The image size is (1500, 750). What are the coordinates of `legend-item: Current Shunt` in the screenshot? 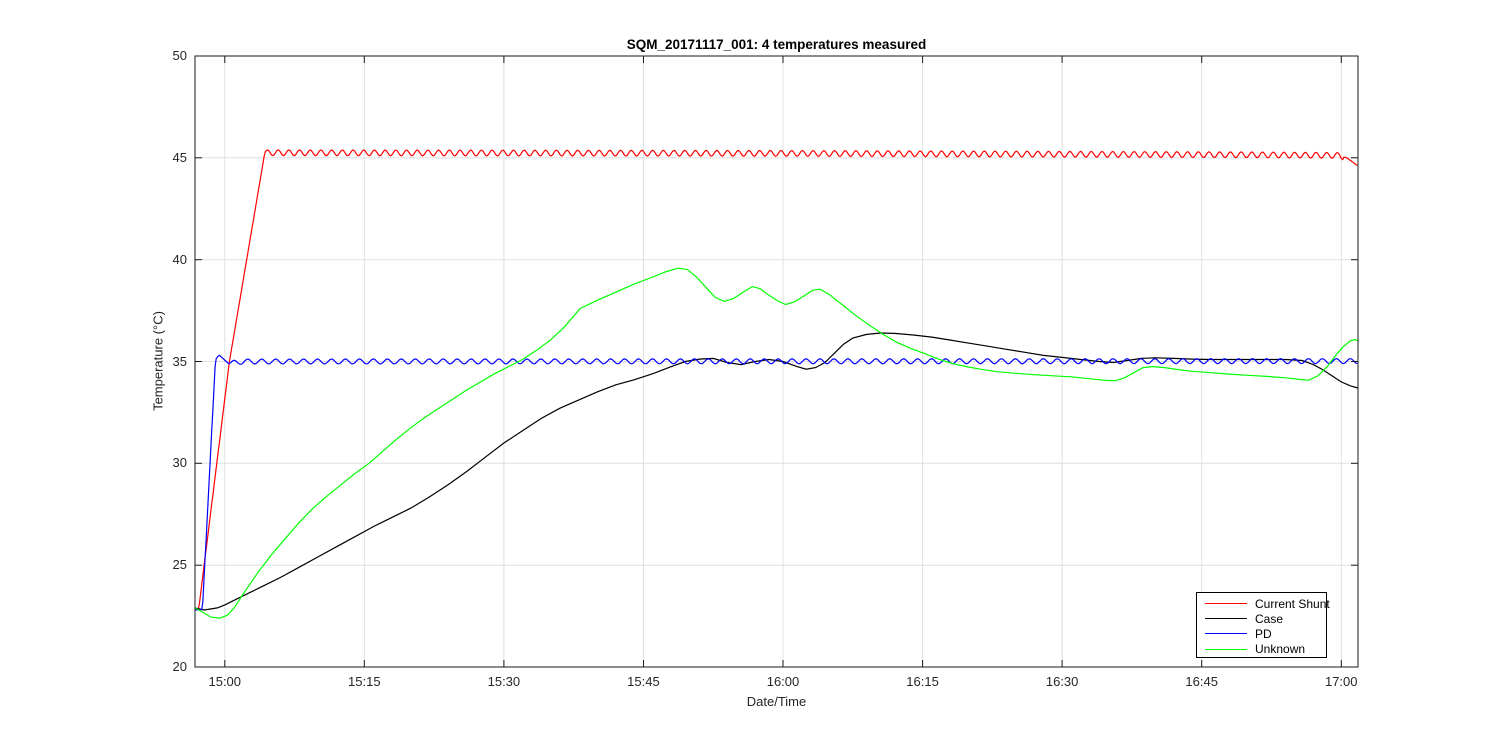 It's located at (1263, 603).